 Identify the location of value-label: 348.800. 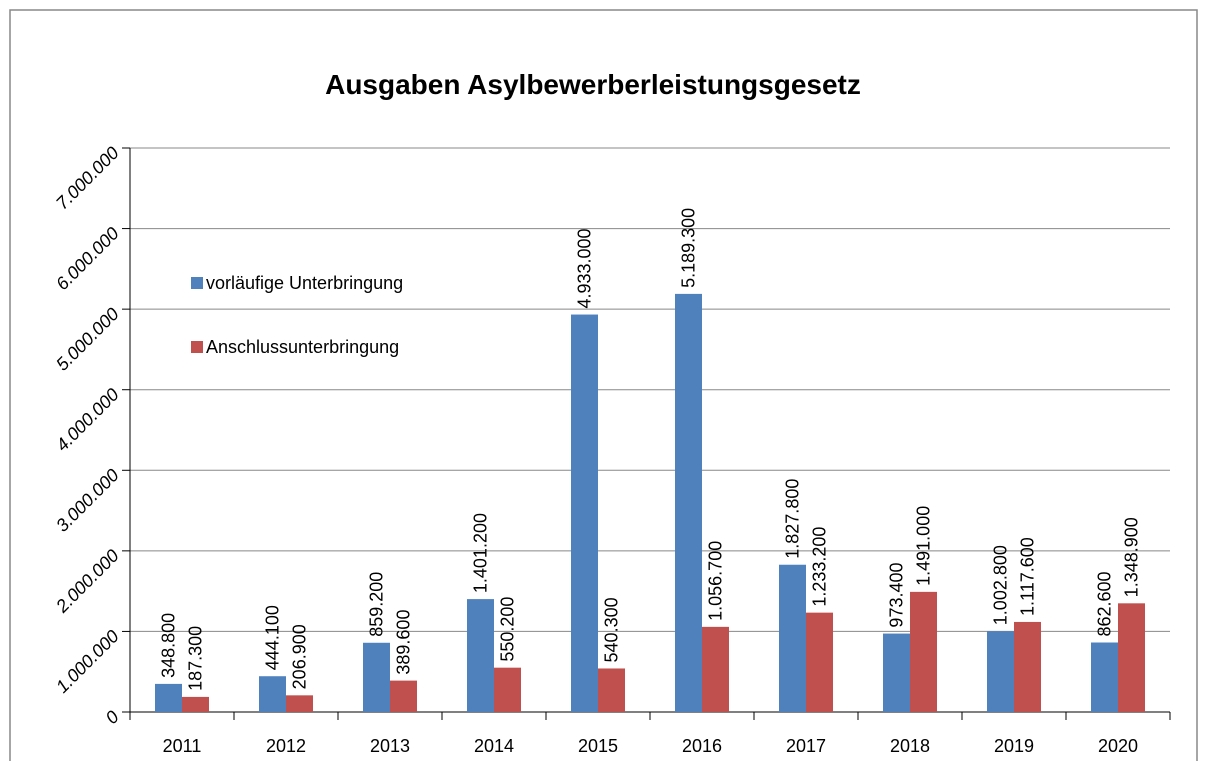
(169, 645).